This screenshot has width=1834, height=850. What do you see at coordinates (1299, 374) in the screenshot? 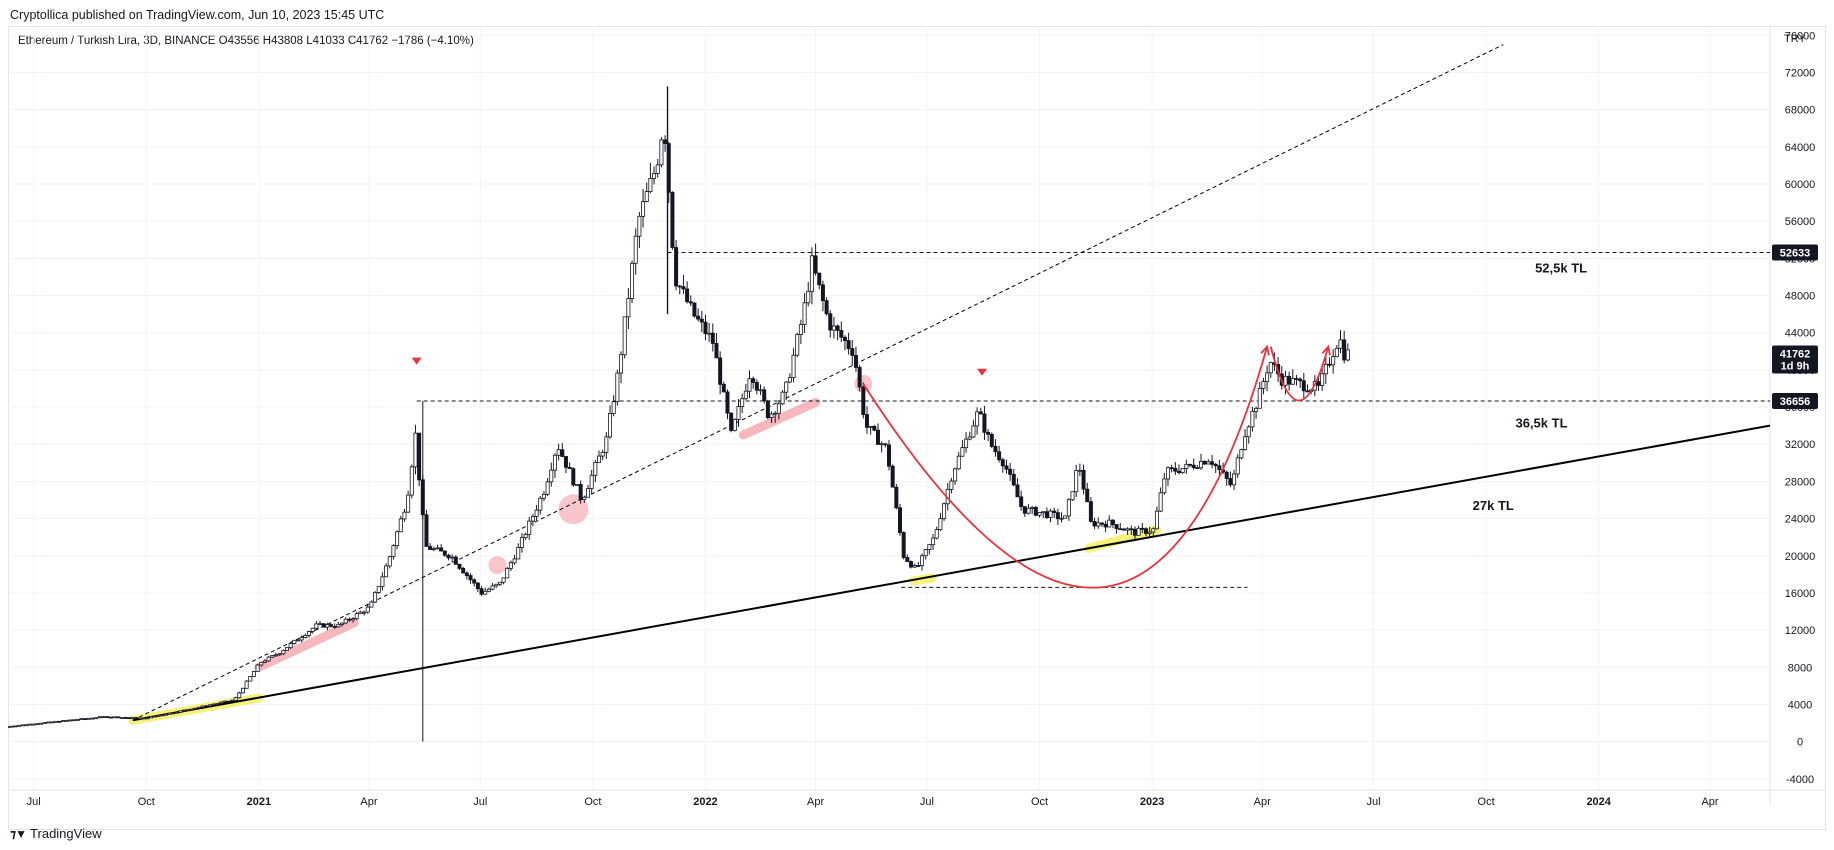
I see `handle-arc` at bounding box center [1299, 374].